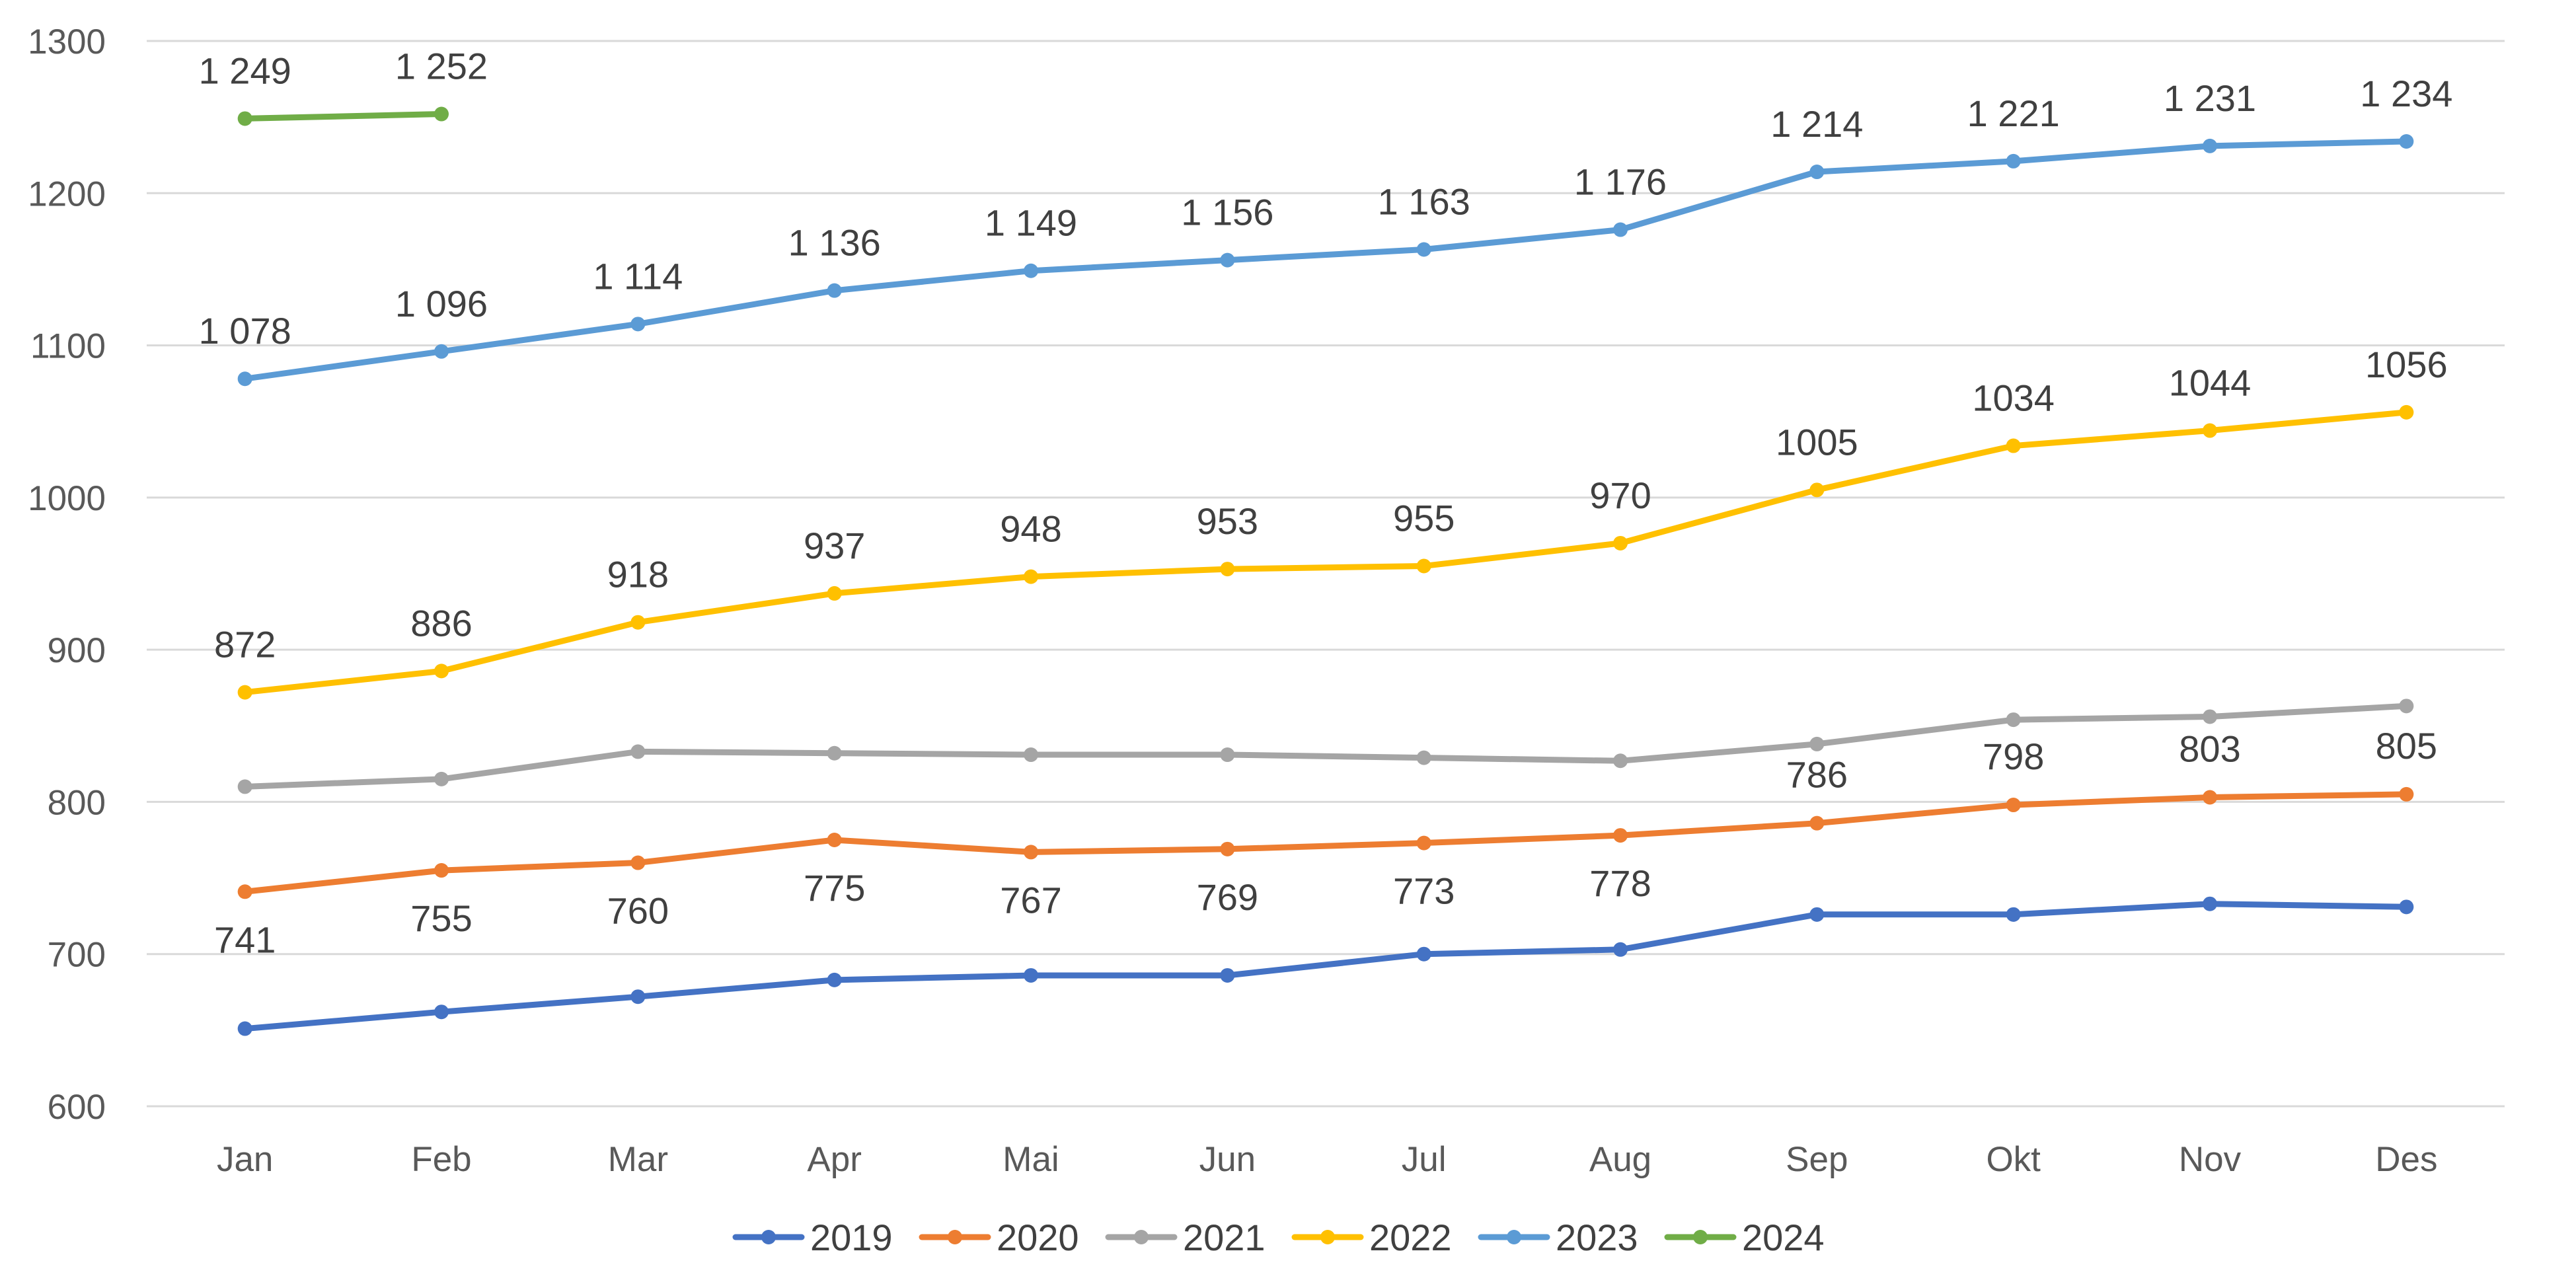 The width and height of the screenshot is (2576, 1288). I want to click on data-label-2022: 1005, so click(1817, 442).